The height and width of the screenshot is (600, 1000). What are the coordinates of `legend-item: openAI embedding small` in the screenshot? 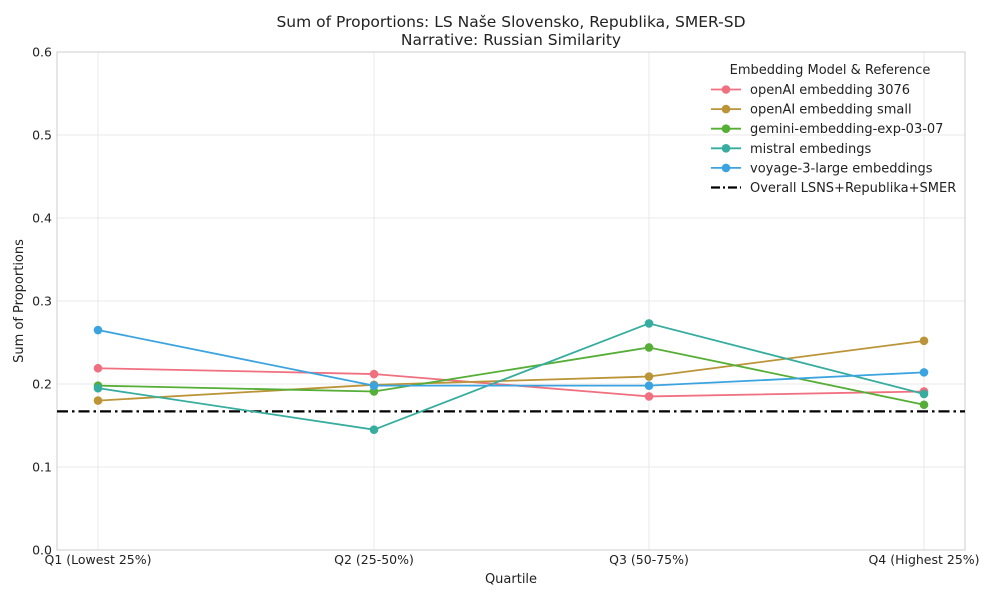 It's located at (811, 110).